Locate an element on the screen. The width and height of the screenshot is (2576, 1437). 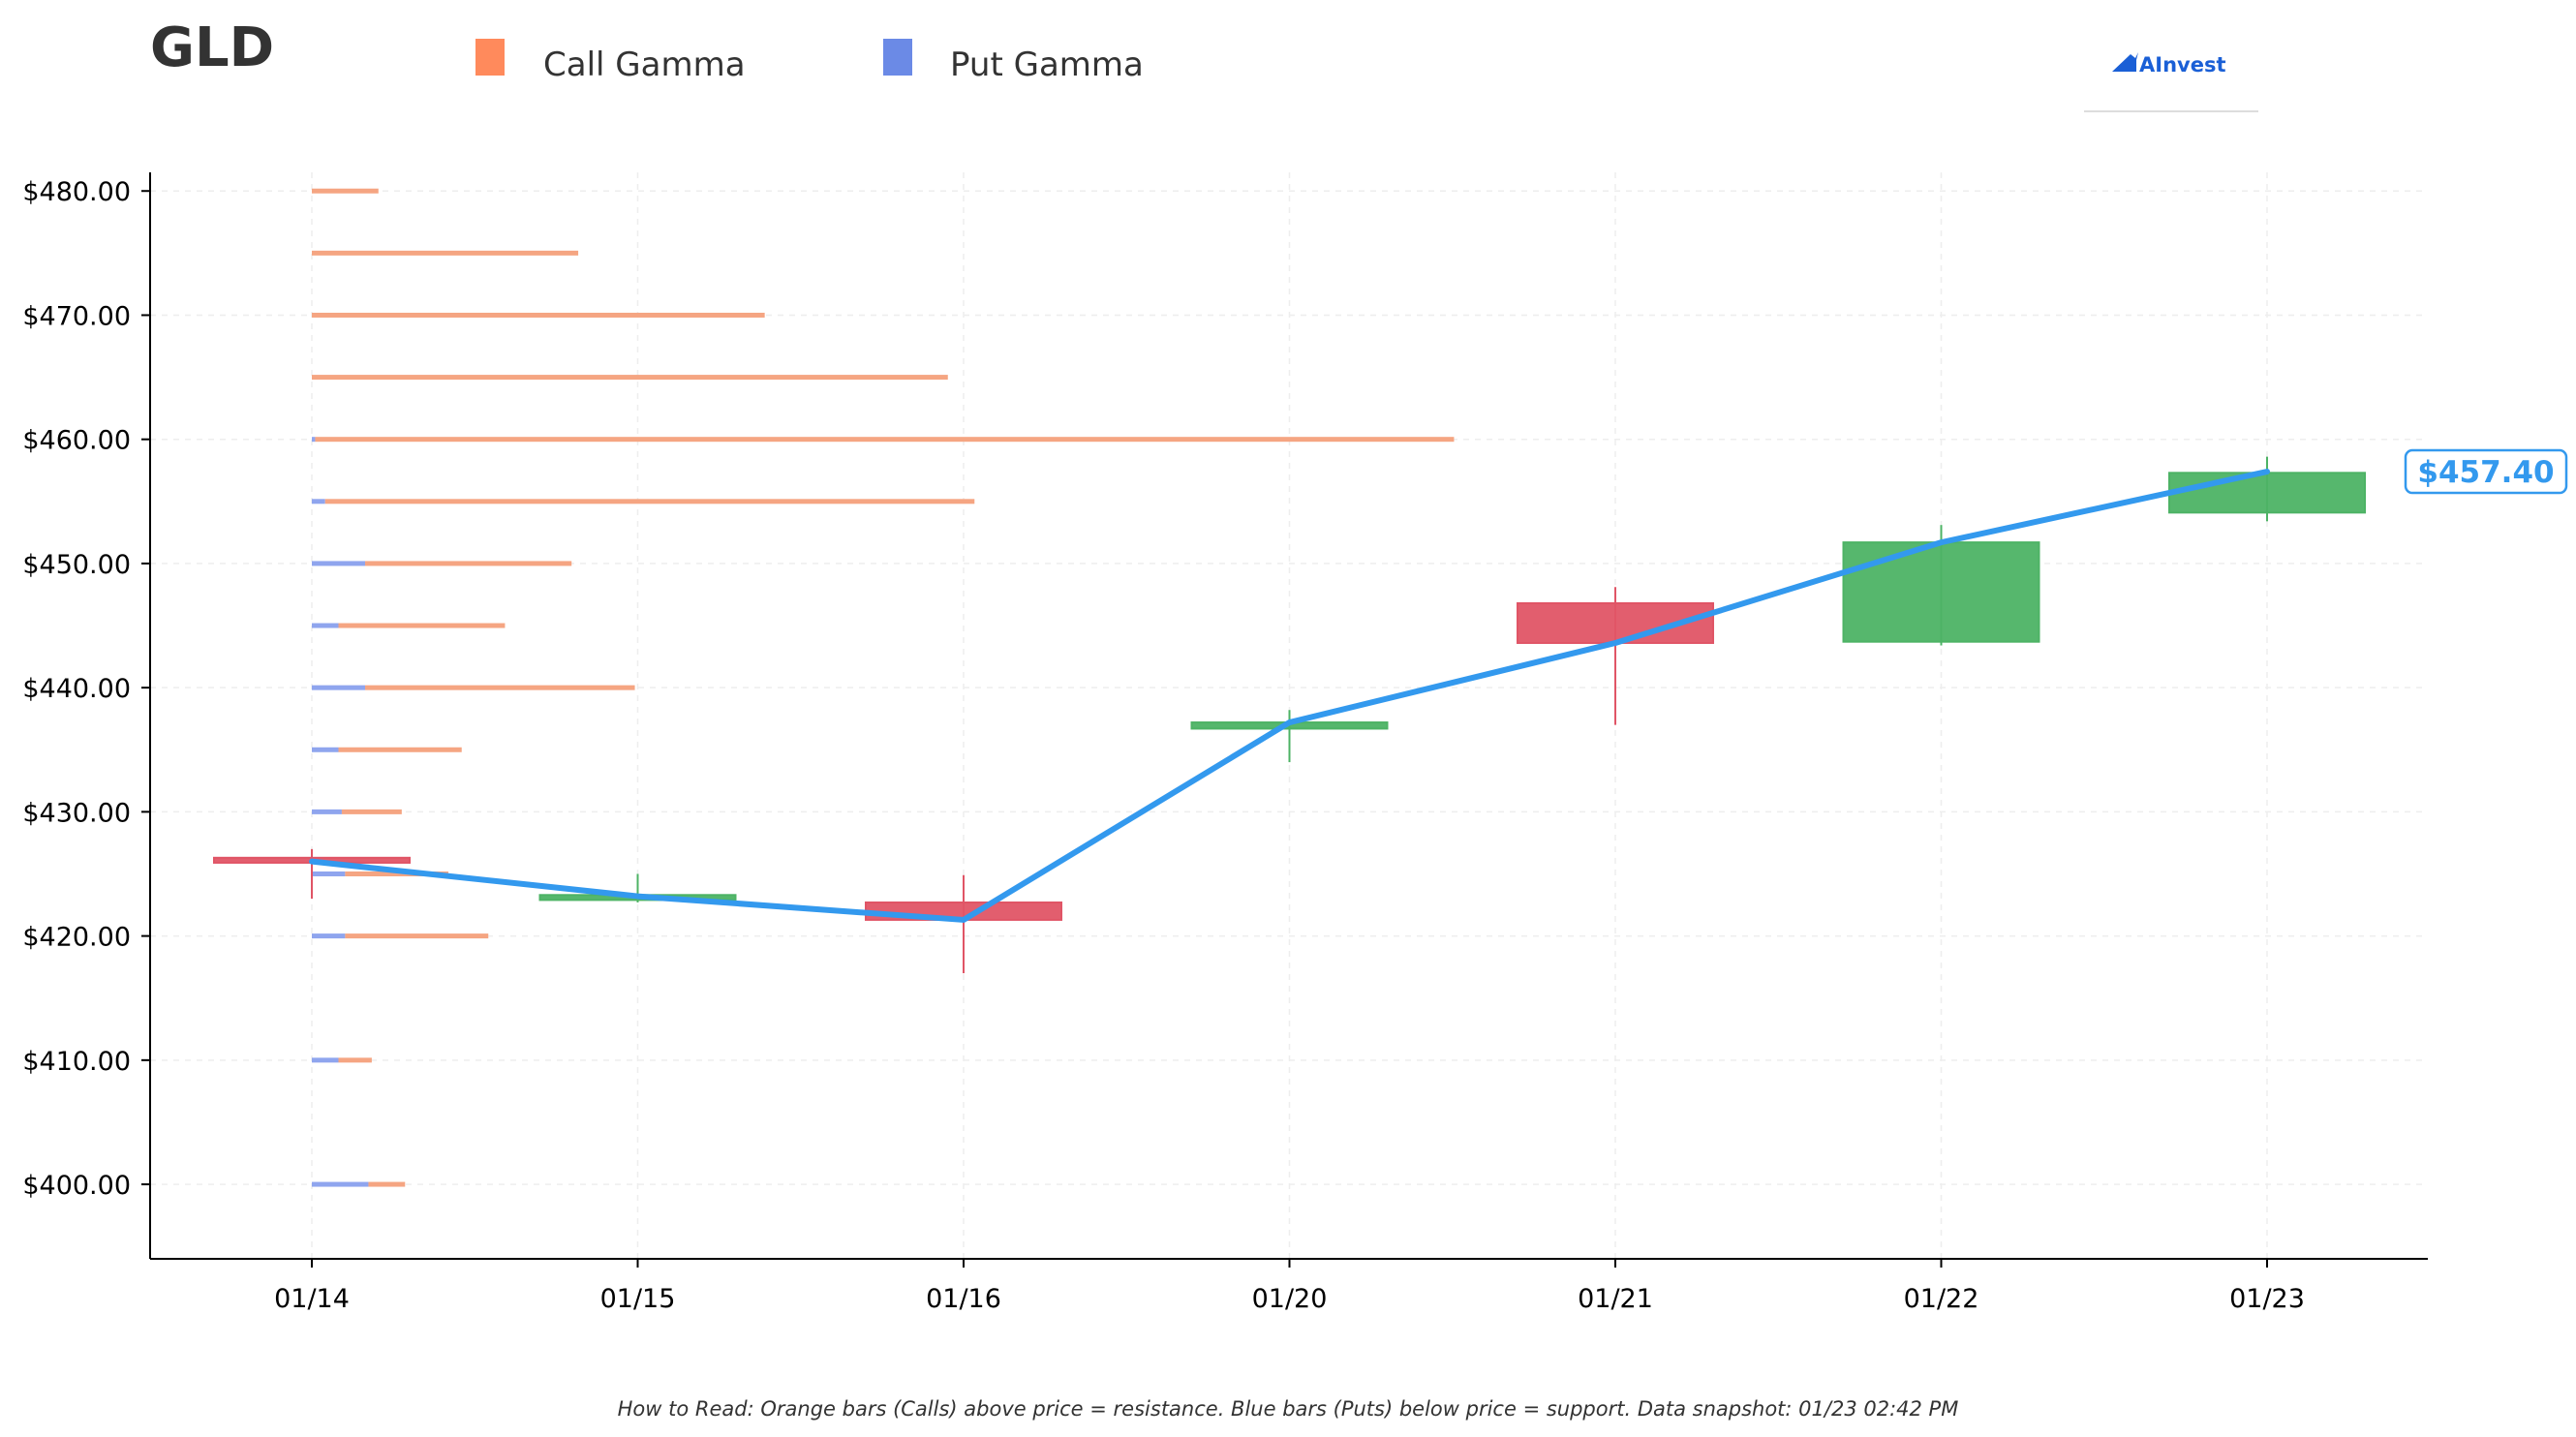
ticker-symbol: GLD is located at coordinates (212, 48).